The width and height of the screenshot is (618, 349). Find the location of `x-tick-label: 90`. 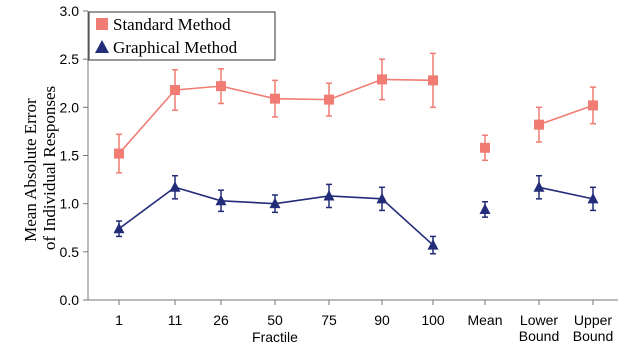

x-tick-label: 90 is located at coordinates (382, 320).